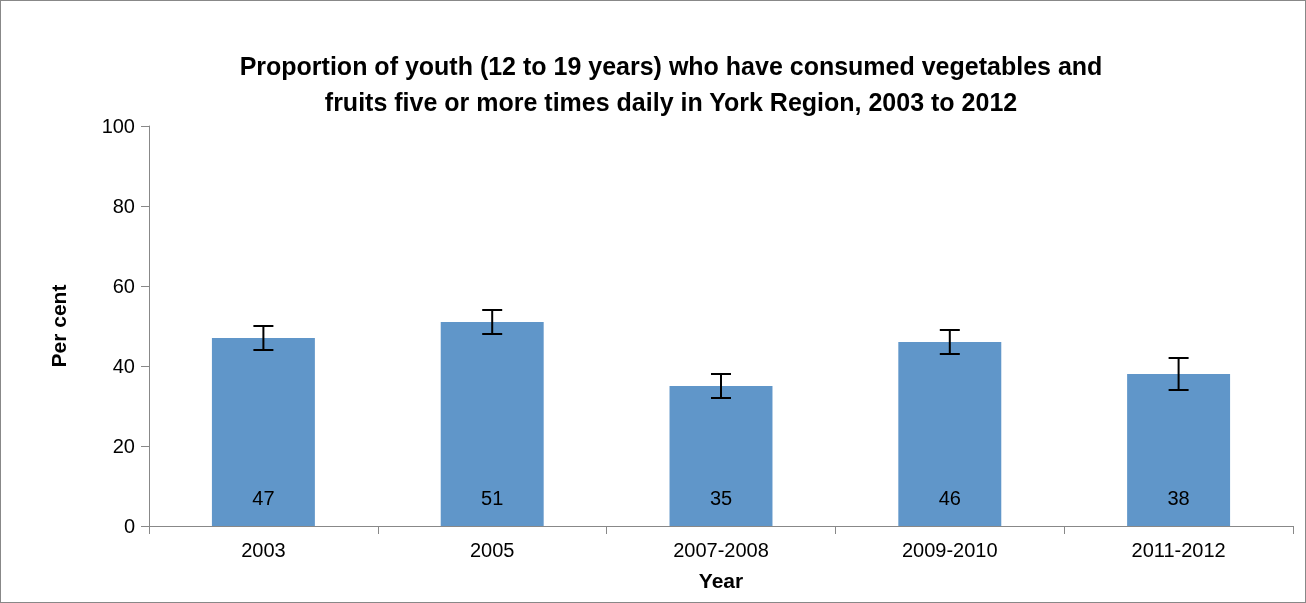  Describe the element at coordinates (263, 550) in the screenshot. I see `x-tick-label: 2003` at that location.